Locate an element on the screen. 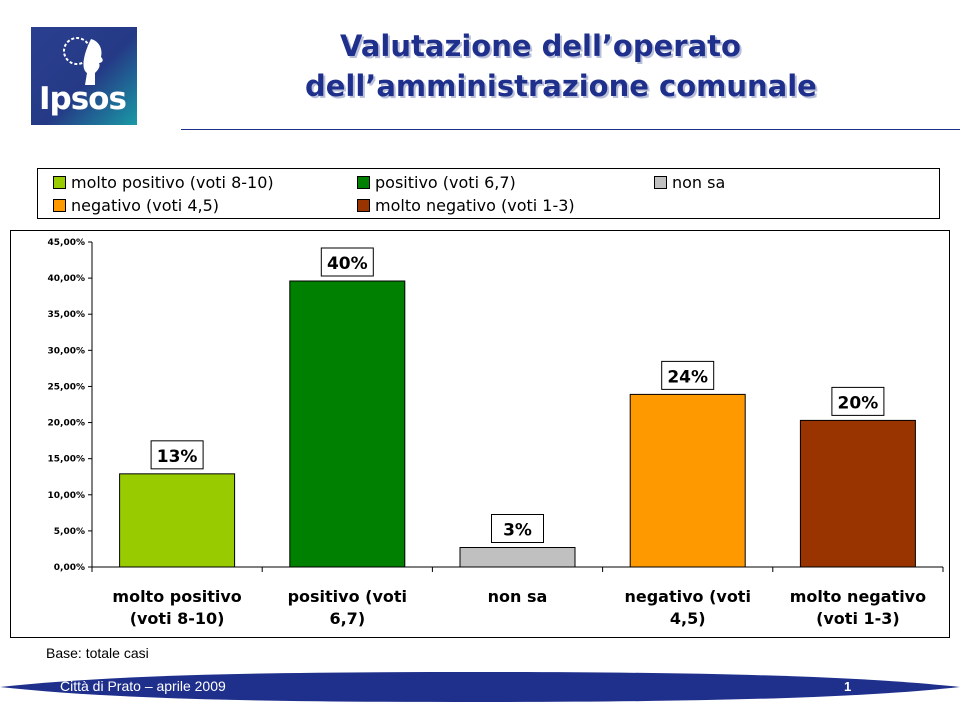 This screenshot has height=720, width=960. legend-item-positivo: positivo (voti 6,7) is located at coordinates (436, 182).